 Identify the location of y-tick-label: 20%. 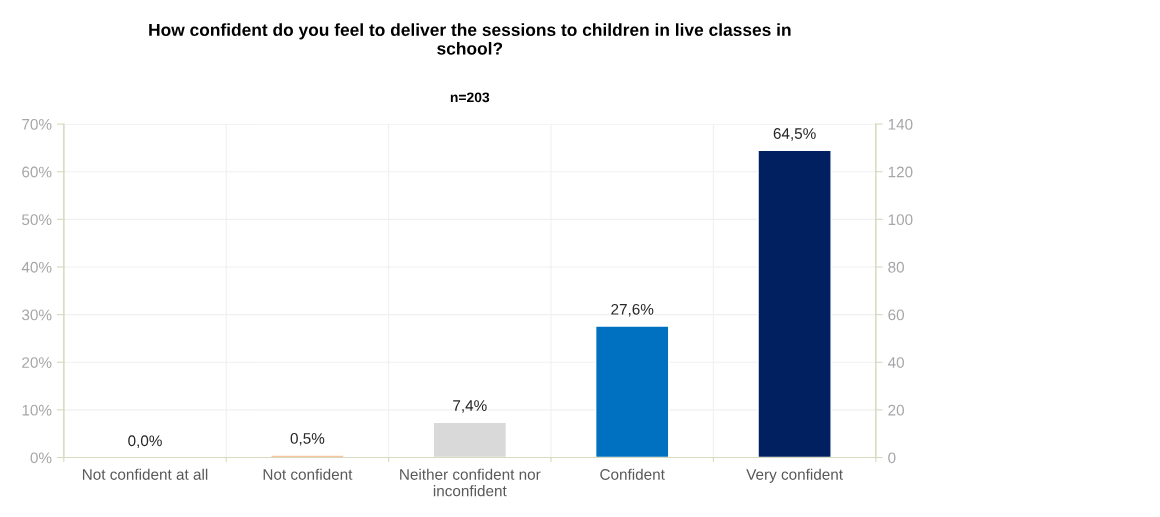
(37, 362).